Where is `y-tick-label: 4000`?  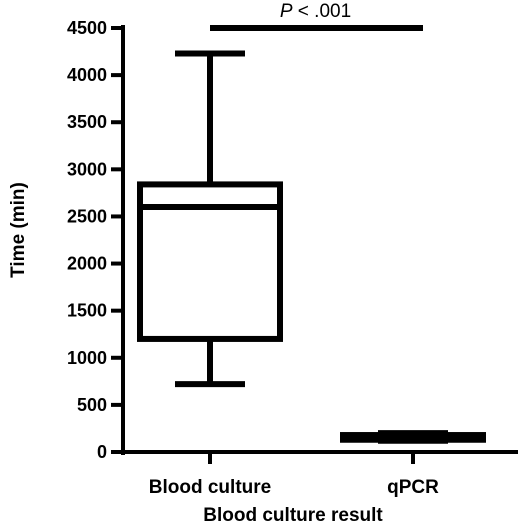 y-tick-label: 4000 is located at coordinates (87, 75).